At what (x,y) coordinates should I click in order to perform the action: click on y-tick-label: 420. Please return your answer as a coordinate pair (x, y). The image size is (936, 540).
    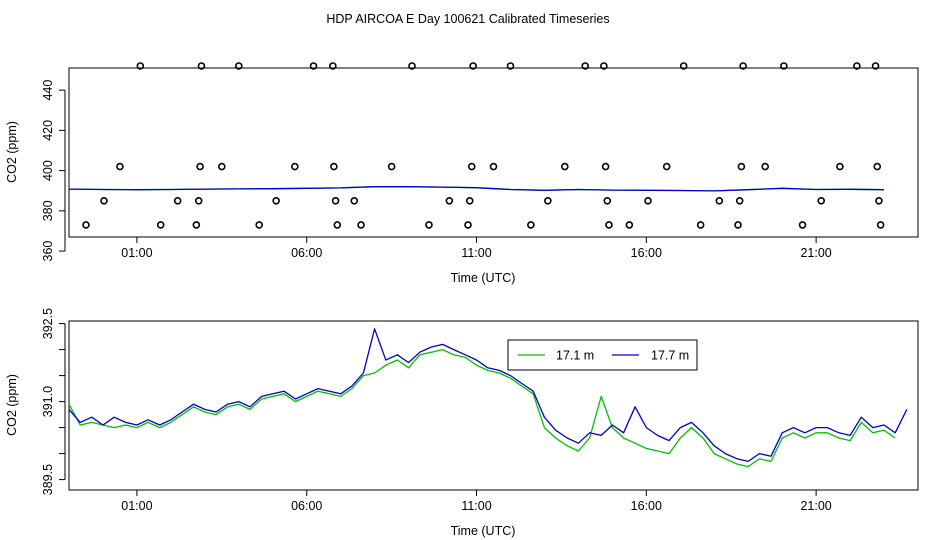
    Looking at the image, I should click on (48, 130).